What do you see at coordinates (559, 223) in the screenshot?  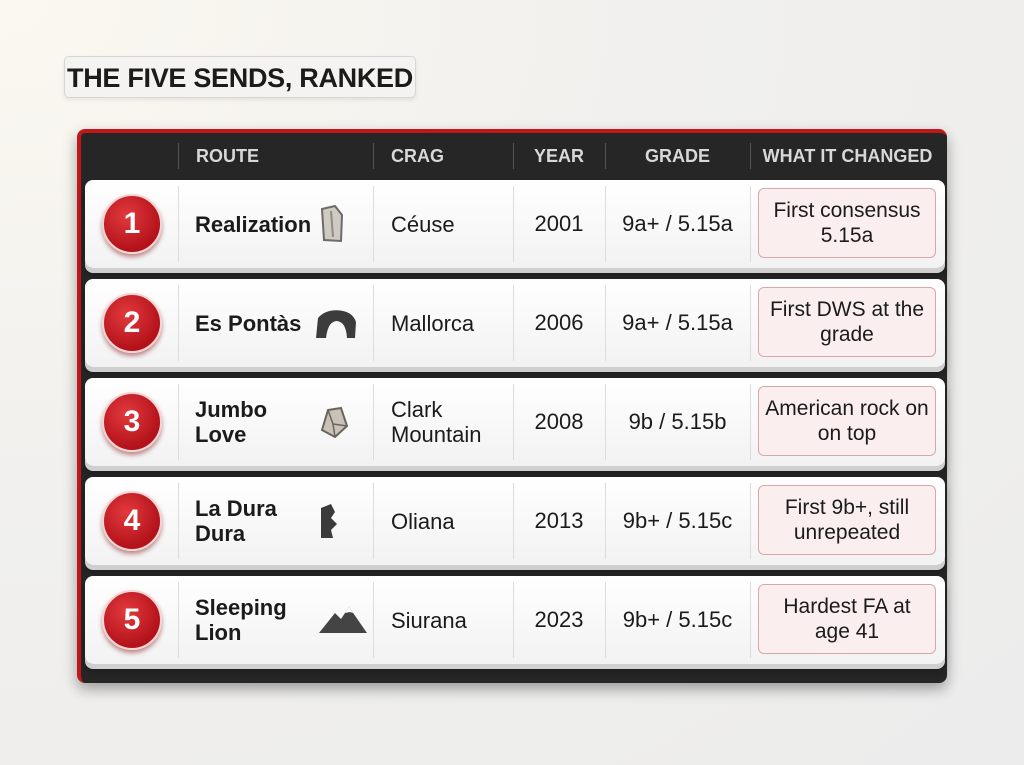 I see `year: 2001` at bounding box center [559, 223].